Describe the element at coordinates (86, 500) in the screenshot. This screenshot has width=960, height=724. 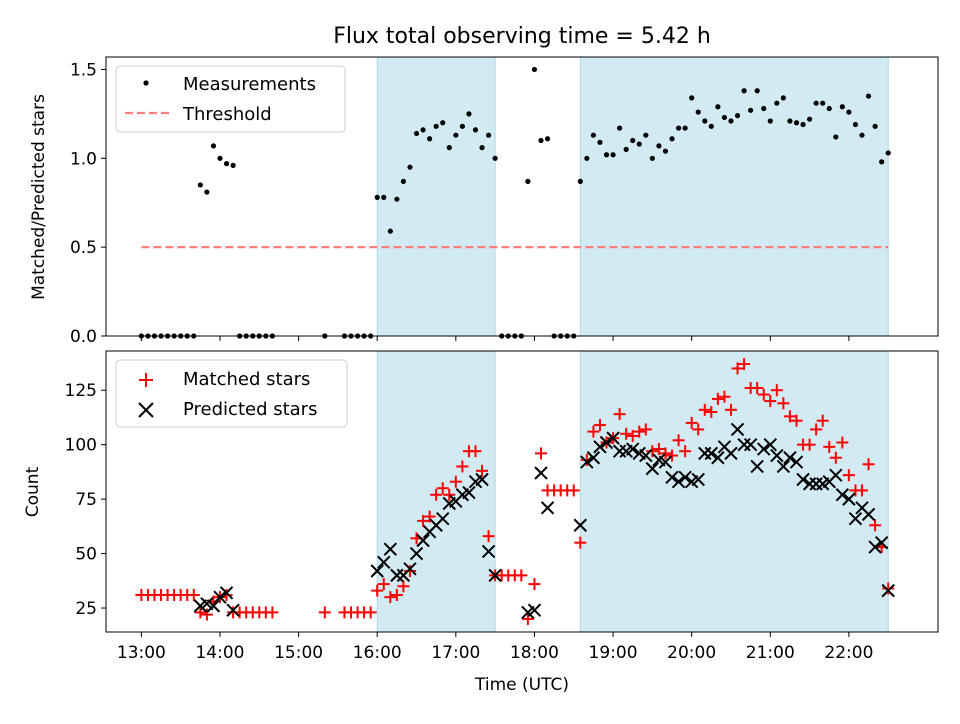
I see `bottom-y-tick-label-2: 75` at that location.